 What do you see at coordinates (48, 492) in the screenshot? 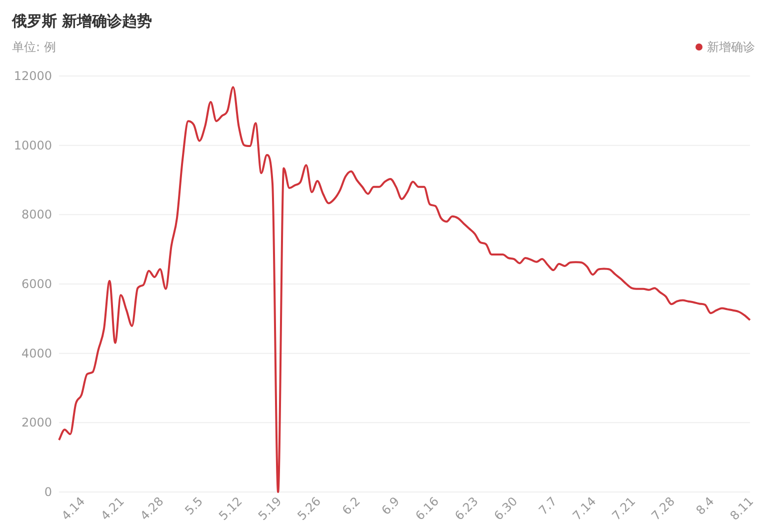
I see `y-tick-label: 0` at bounding box center [48, 492].